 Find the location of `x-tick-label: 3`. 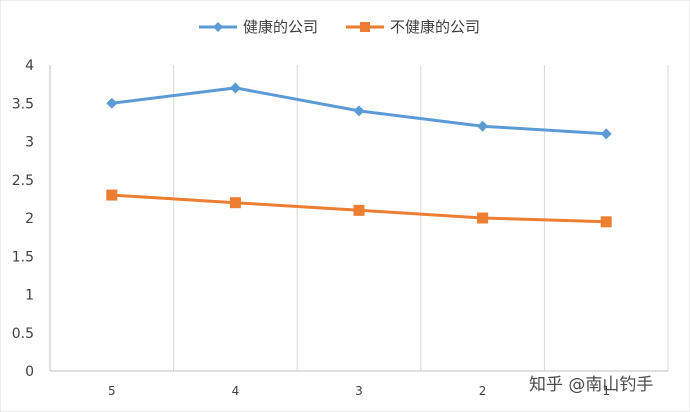

x-tick-label: 3 is located at coordinates (359, 391).